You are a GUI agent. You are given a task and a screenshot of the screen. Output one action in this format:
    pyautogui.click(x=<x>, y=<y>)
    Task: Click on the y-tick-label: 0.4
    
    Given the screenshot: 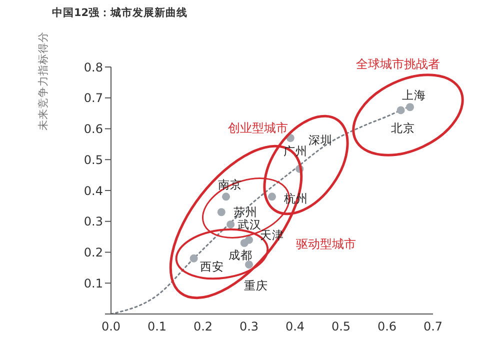 What is the action you would take?
    pyautogui.click(x=93, y=191)
    